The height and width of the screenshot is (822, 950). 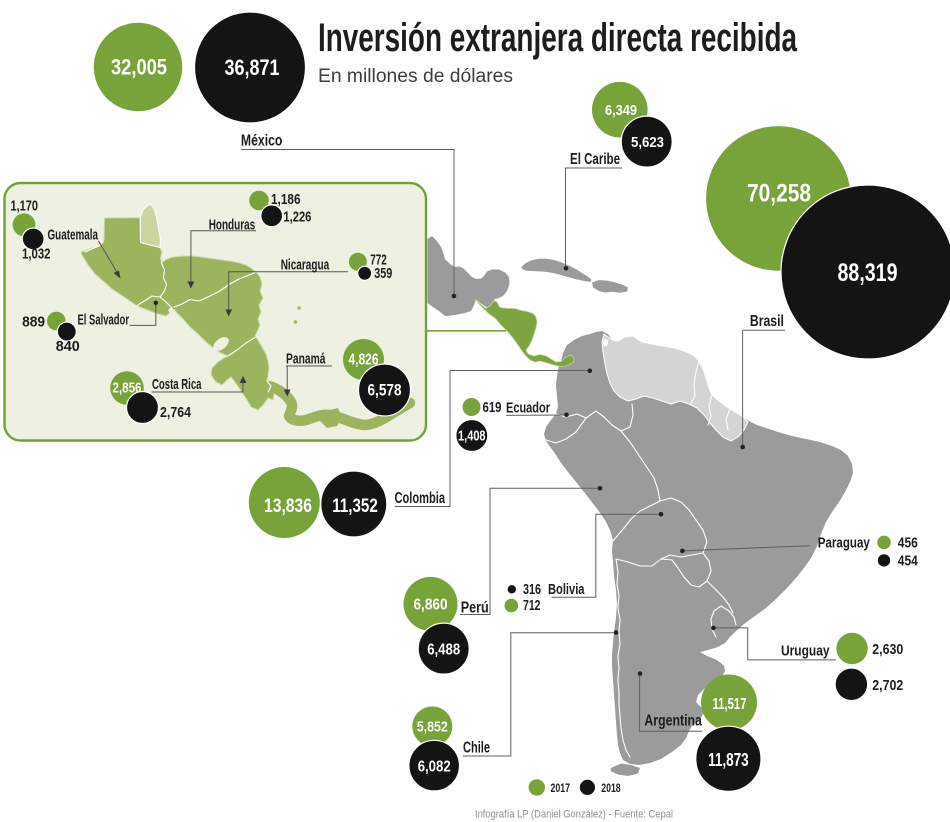 What do you see at coordinates (532, 590) in the screenshot?
I see `svg-text: 316` at bounding box center [532, 590].